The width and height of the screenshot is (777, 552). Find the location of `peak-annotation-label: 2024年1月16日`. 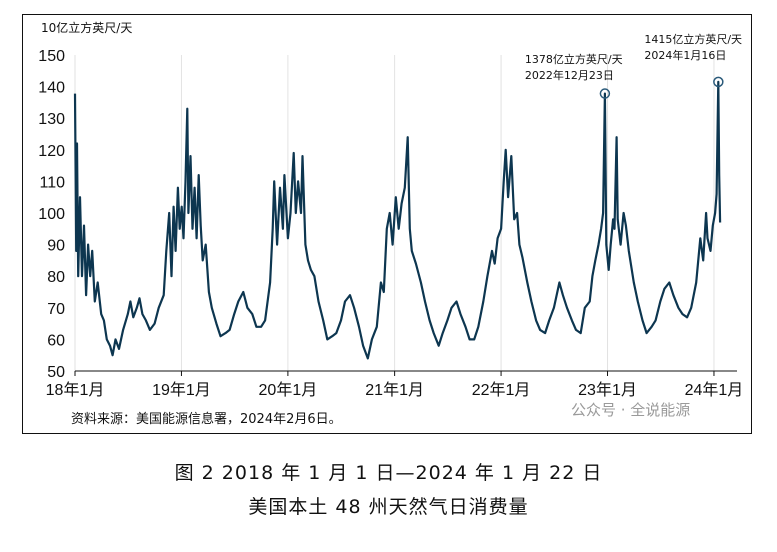

peak-annotation-label: 2024年1月16日 is located at coordinates (685, 55).